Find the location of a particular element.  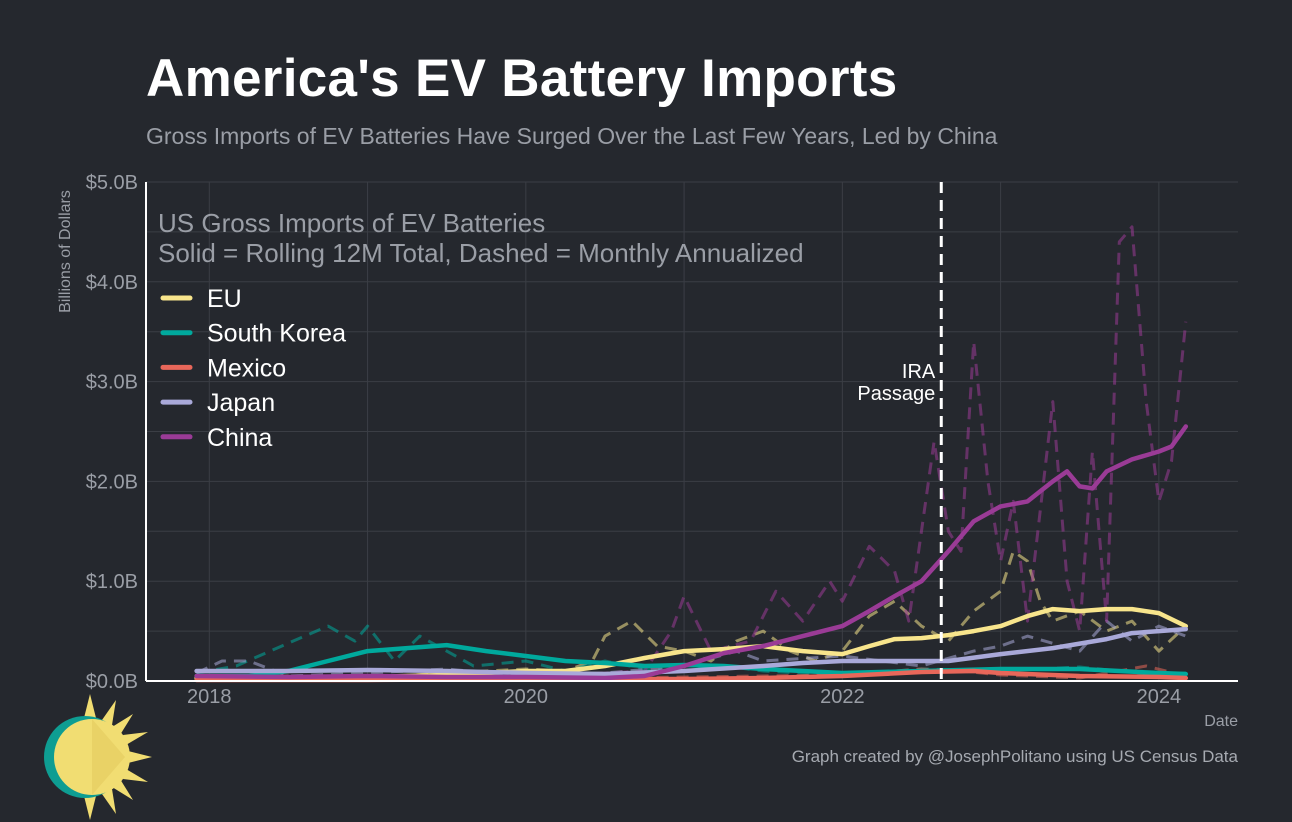

x-tick-label: 2020 is located at coordinates (526, 697).